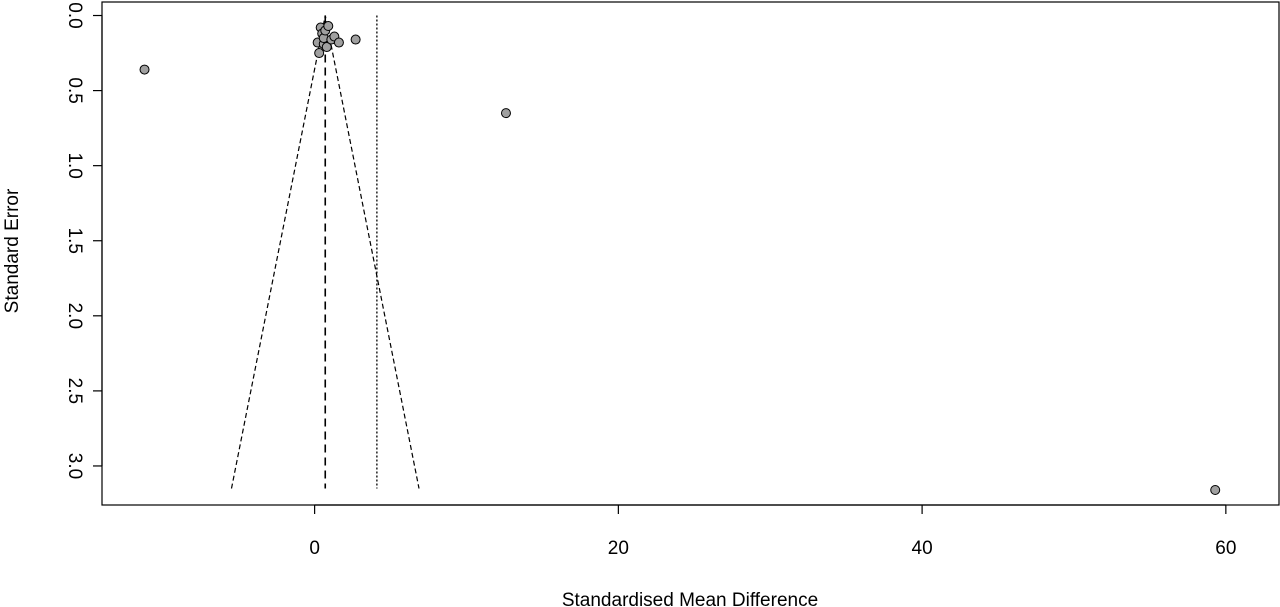 This screenshot has height=607, width=1280. Describe the element at coordinates (618, 548) in the screenshot. I see `x-tick-label: 20` at that location.